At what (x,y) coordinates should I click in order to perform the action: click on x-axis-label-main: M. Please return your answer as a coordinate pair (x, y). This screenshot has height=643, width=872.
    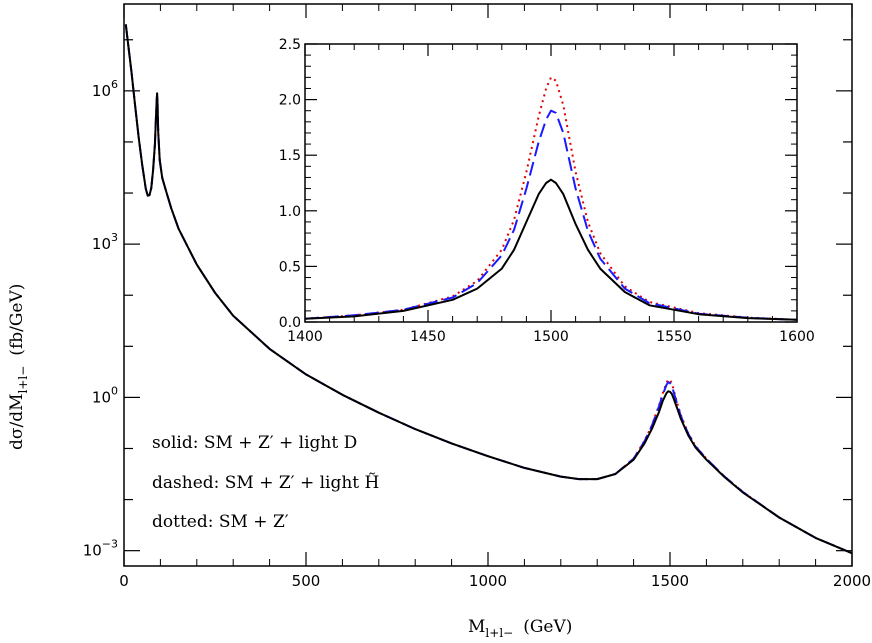
    Looking at the image, I should click on (476, 627).